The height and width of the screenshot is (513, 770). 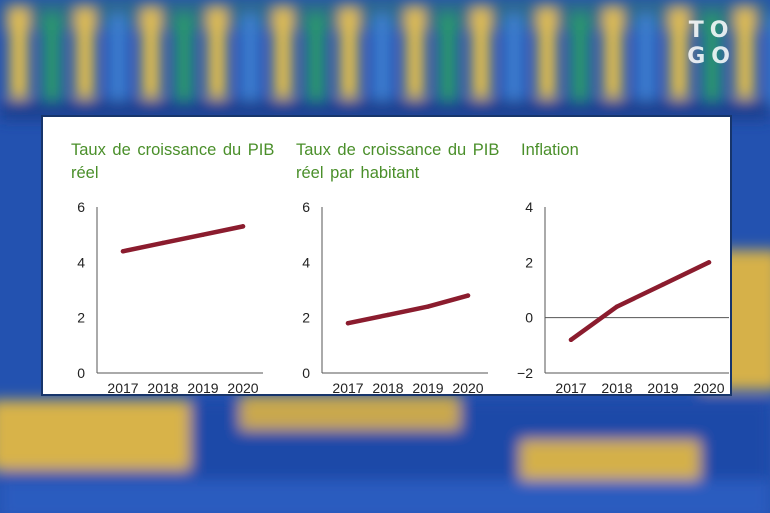 What do you see at coordinates (358, 173) in the screenshot?
I see `chart-title-line2: réel par habitant` at bounding box center [358, 173].